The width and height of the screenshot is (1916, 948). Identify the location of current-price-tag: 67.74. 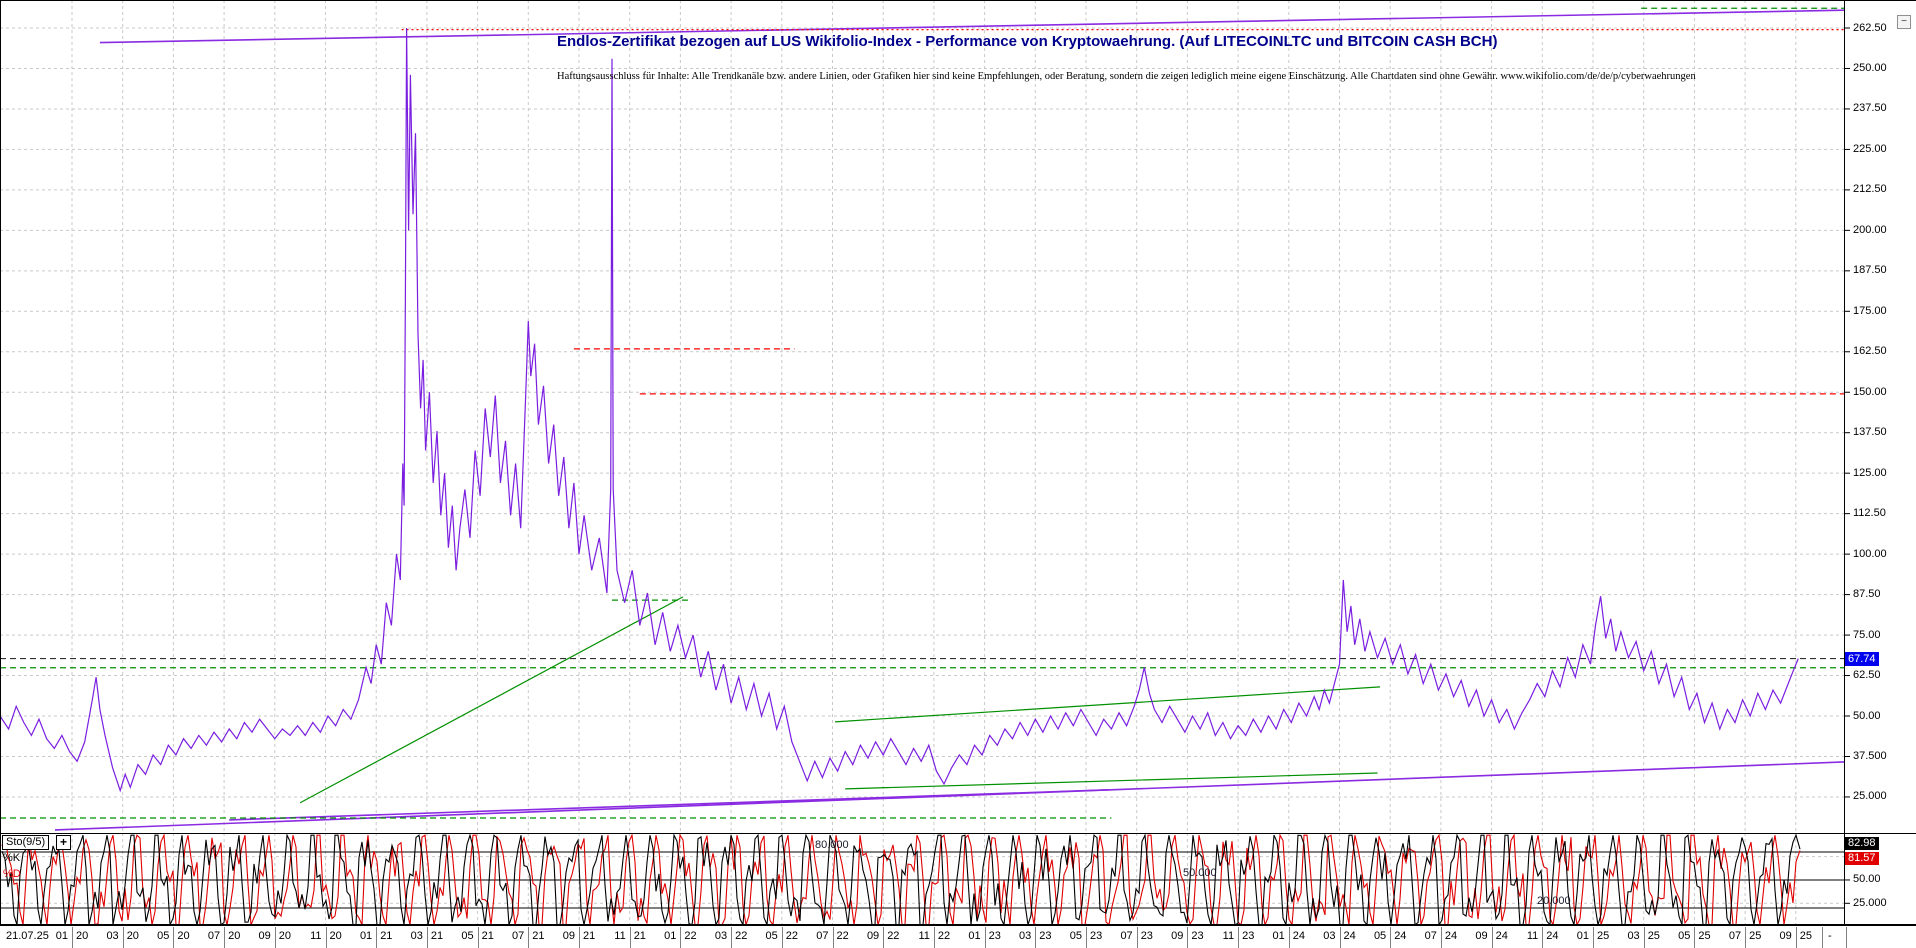
(1862, 658).